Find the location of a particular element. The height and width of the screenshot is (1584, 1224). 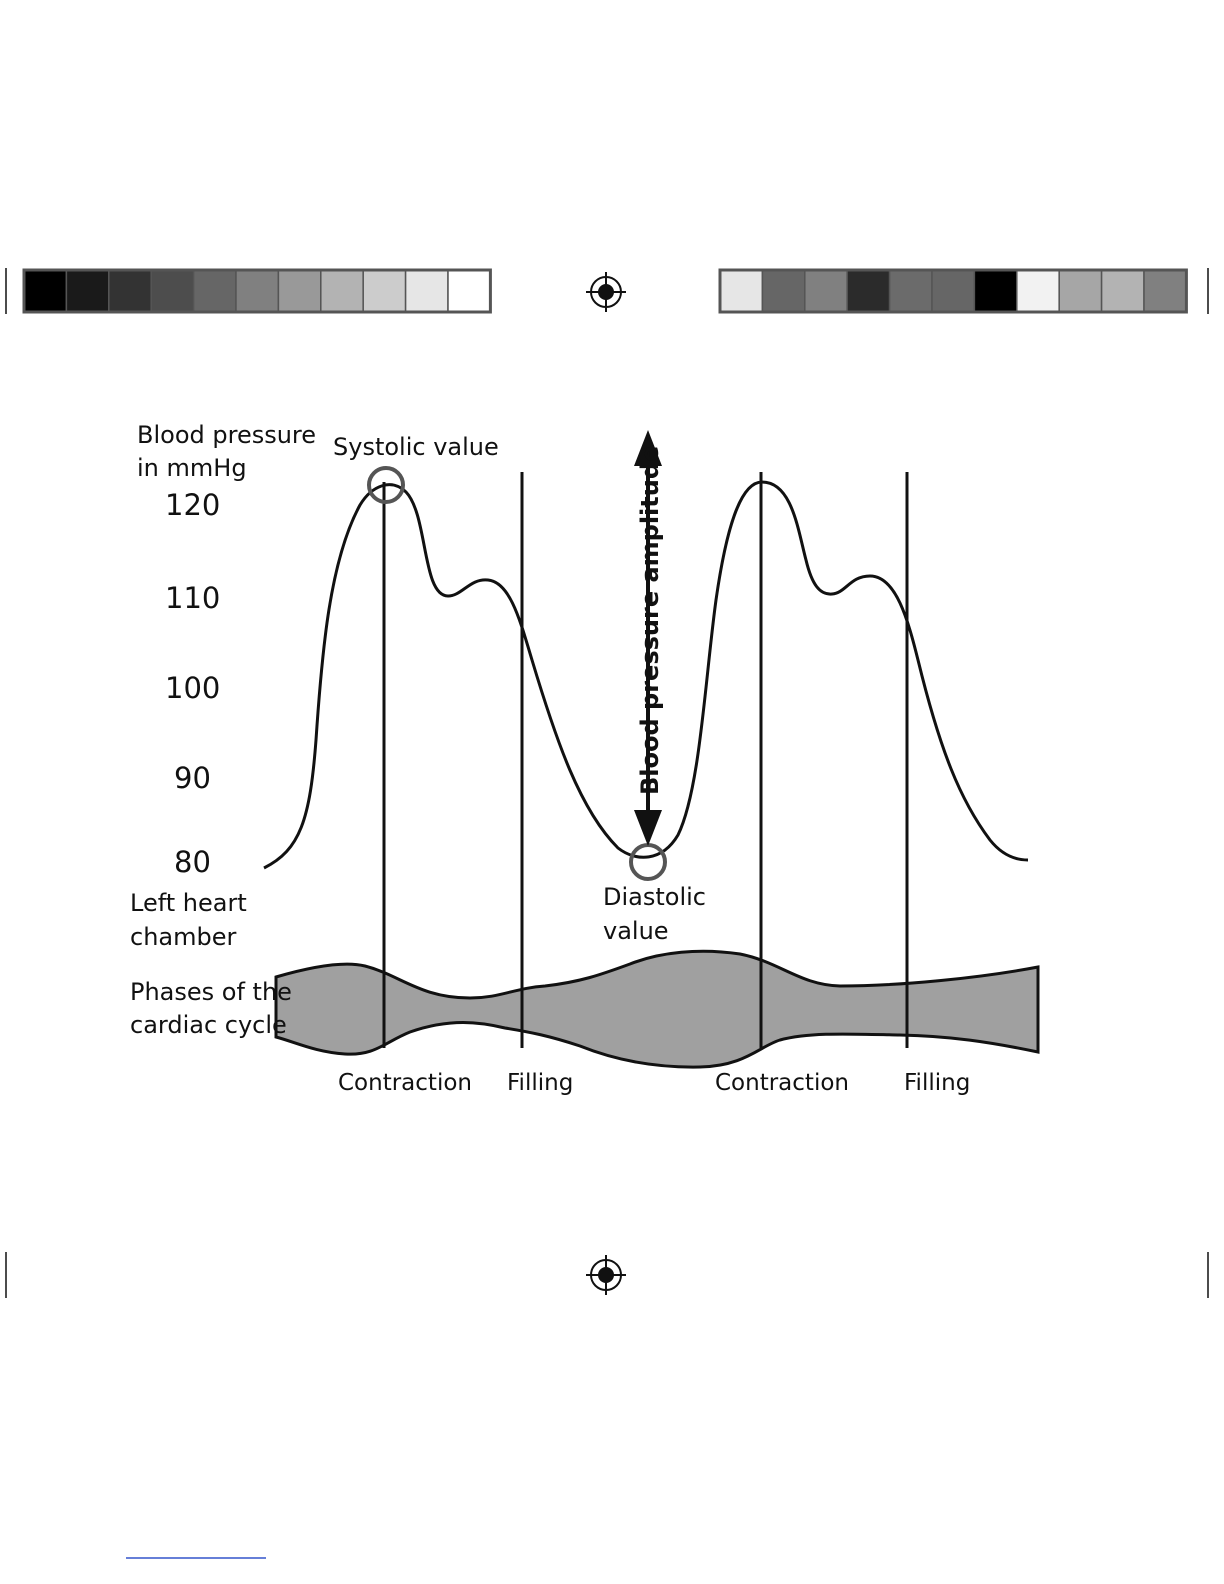

color-calibration-bar-left is located at coordinates (257, 291).